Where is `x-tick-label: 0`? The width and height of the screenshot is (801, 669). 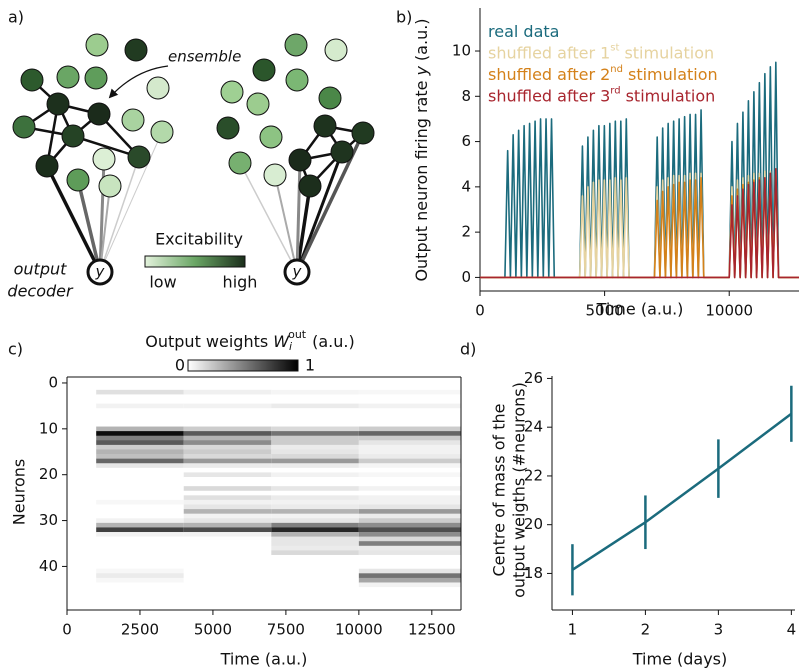
x-tick-label: 0 is located at coordinates (480, 311).